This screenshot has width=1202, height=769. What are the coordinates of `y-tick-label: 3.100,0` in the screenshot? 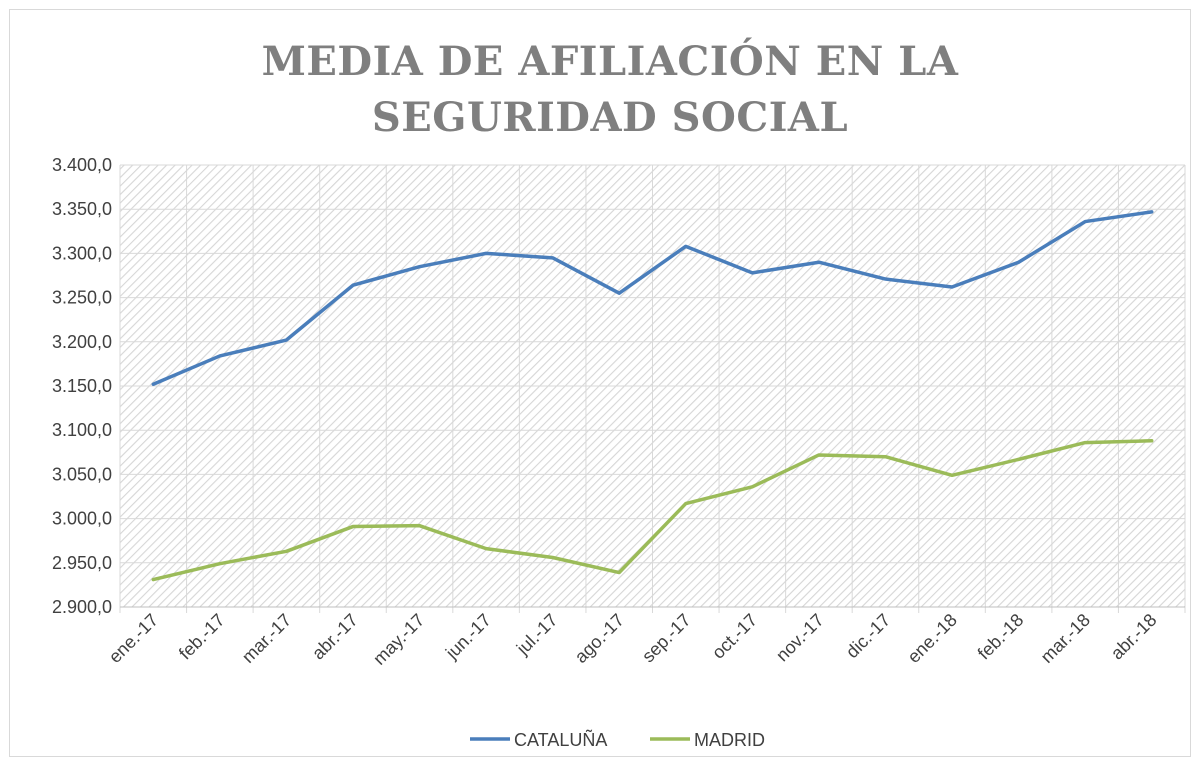 It's located at (82, 430).